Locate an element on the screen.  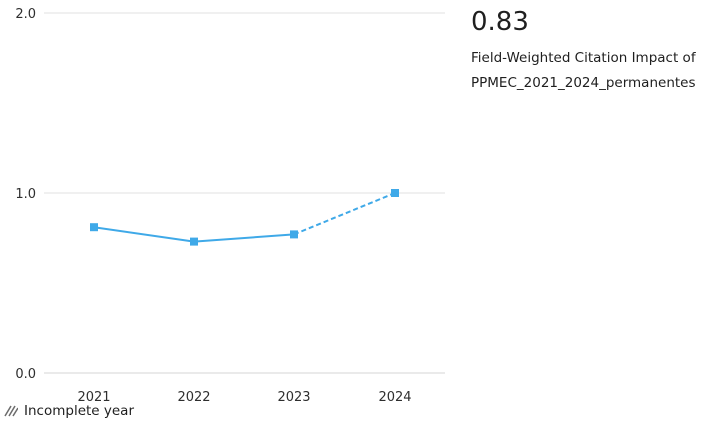
series-segment-incomplete is located at coordinates (344, 214).